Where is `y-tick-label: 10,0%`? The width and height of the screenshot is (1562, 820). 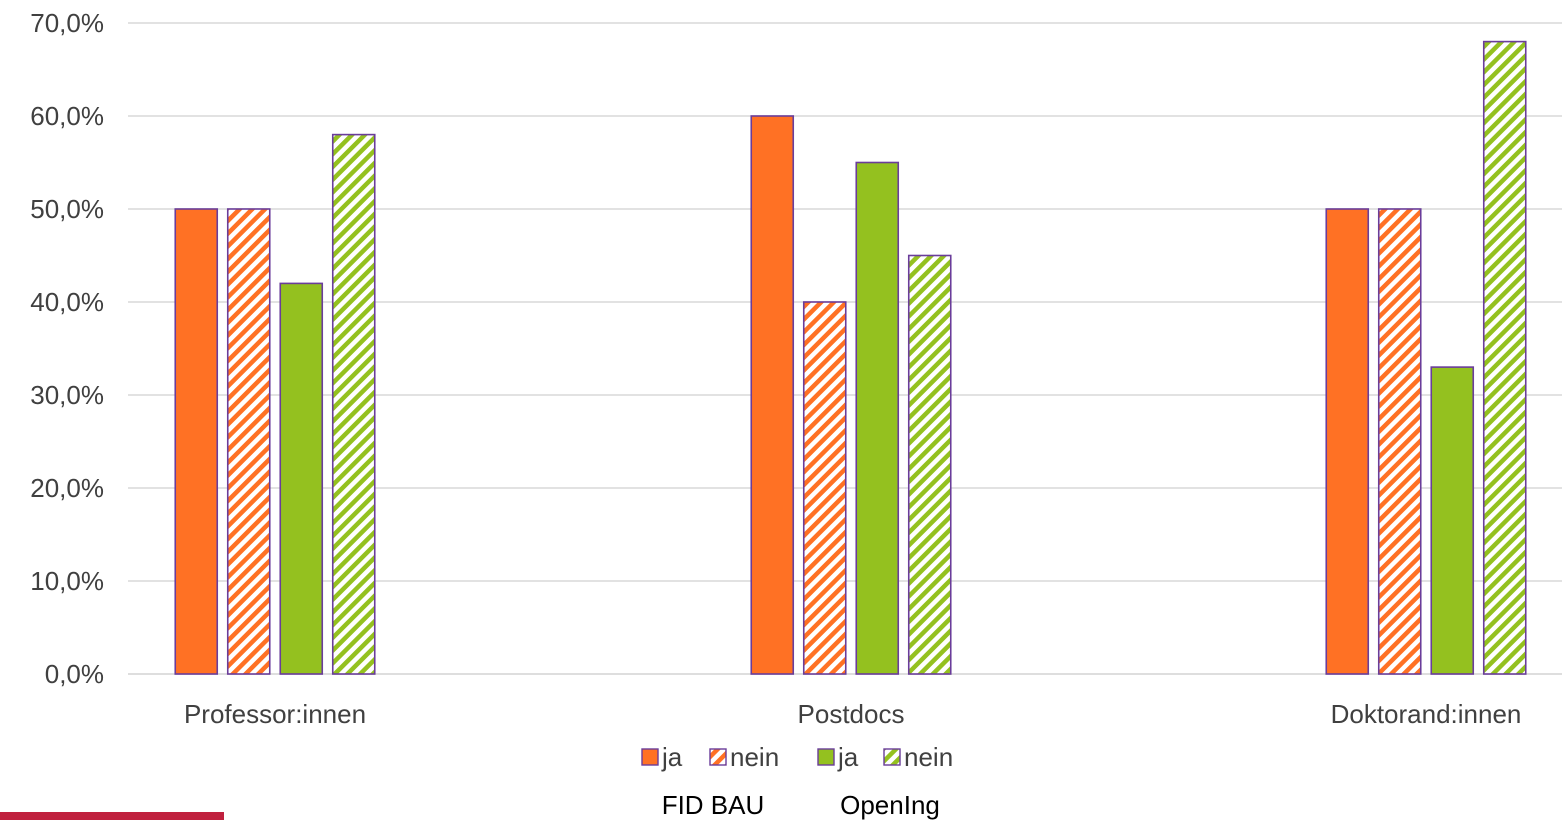 y-tick-label: 10,0% is located at coordinates (67, 581).